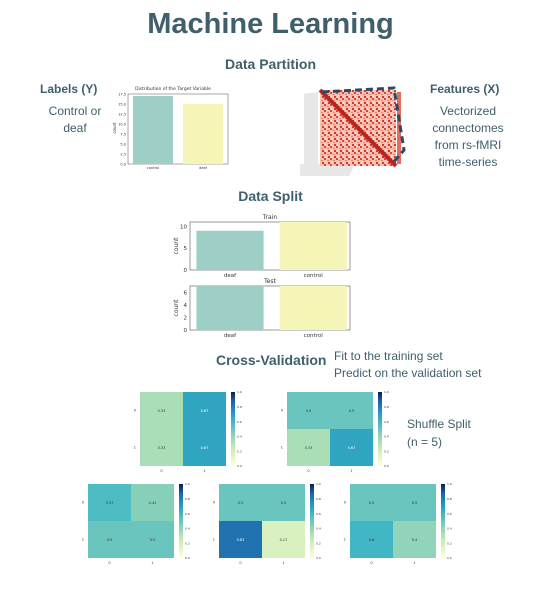  I want to click on heatmap-1-colorbar-tick: 0.0, so click(386, 466).